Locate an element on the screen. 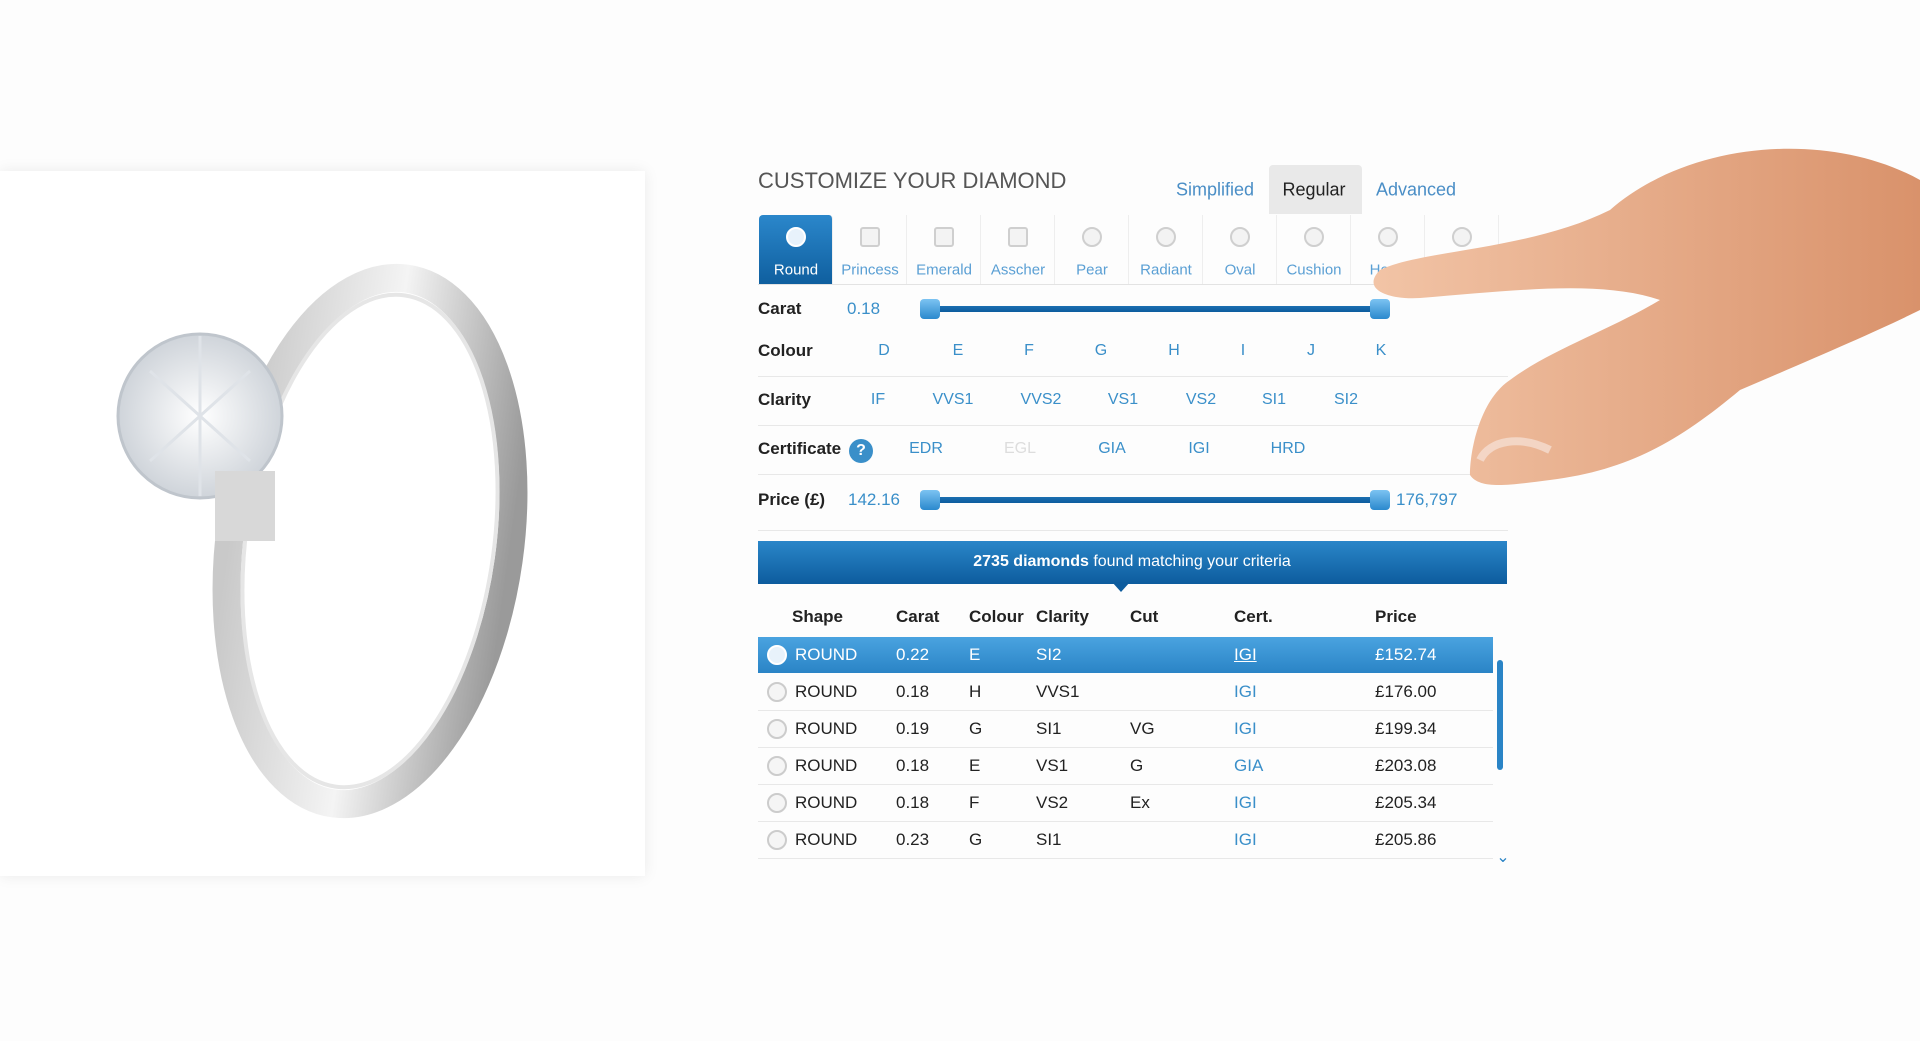 This screenshot has width=1920, height=1041. shape-label: Asscher is located at coordinates (1018, 270).